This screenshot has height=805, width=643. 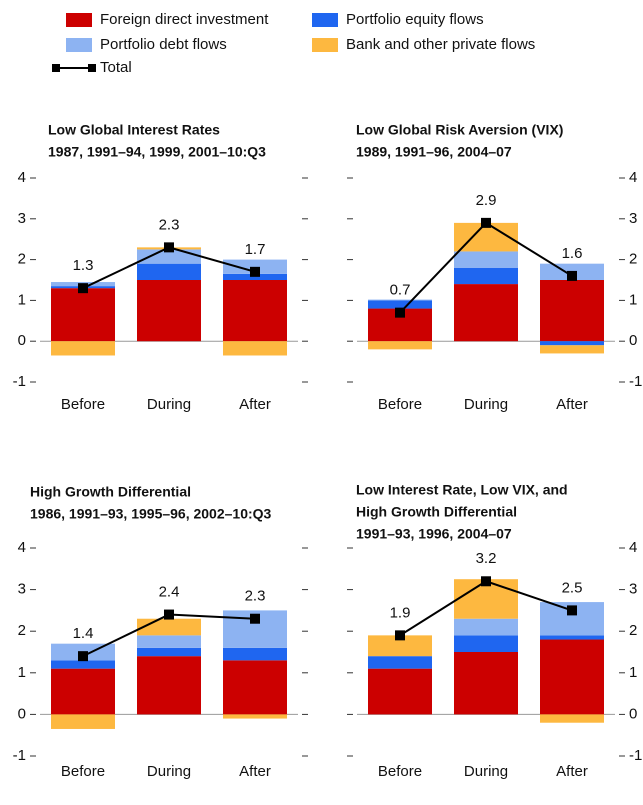 I want to click on legend-label: Portfolio equity flows, so click(x=415, y=19).